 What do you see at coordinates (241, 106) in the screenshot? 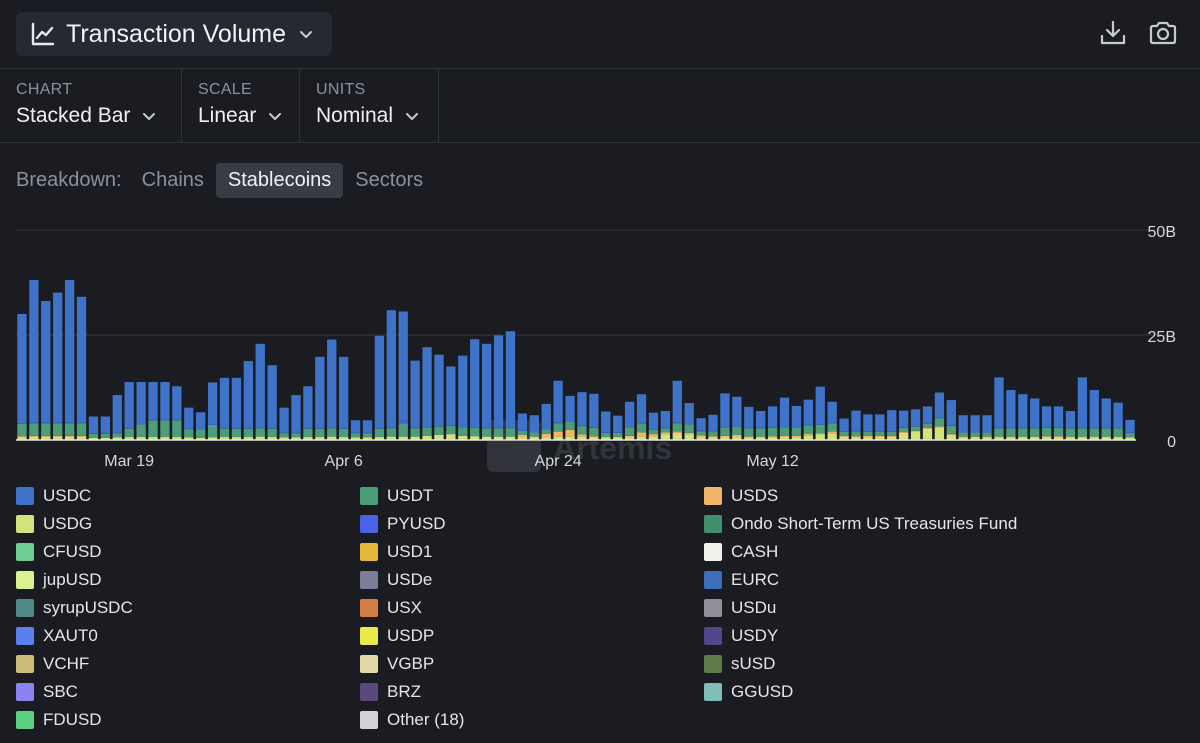
I see `scale-select: SCALE Linear` at bounding box center [241, 106].